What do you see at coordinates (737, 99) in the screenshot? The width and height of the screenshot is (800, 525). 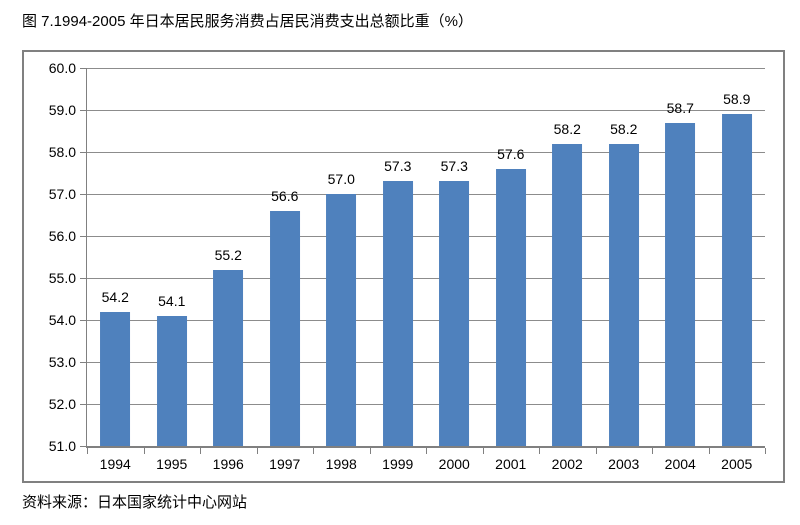 I see `bar-value-label: 58.9` at bounding box center [737, 99].